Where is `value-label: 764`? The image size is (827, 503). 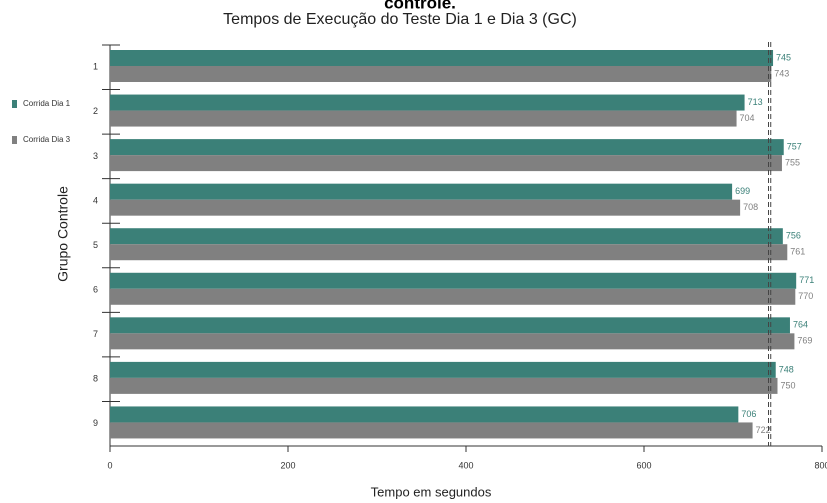
value-label: 764 is located at coordinates (800, 325).